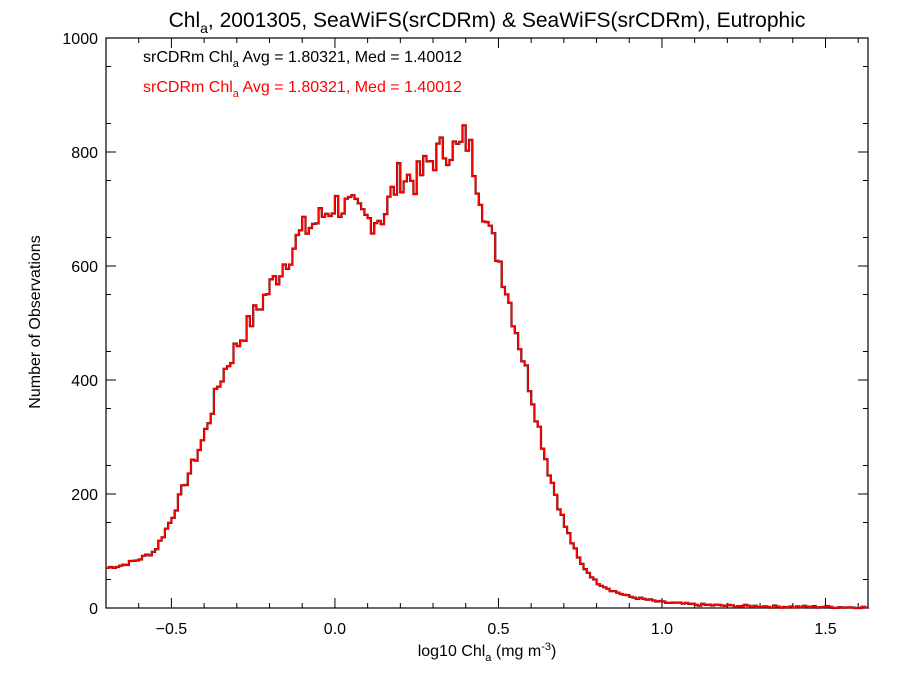  Describe the element at coordinates (80, 39) in the screenshot. I see `y-tick-label: 1000` at that location.